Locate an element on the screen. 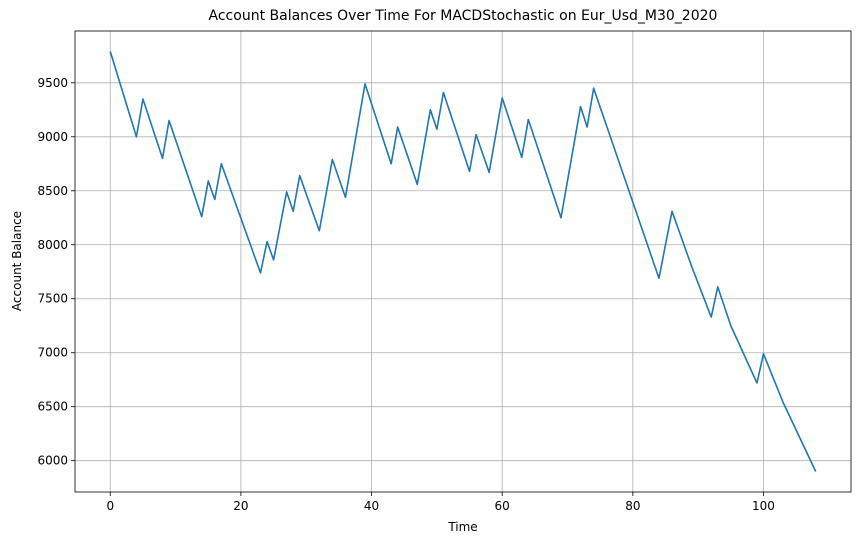  x-tick-label: 60 is located at coordinates (502, 506).